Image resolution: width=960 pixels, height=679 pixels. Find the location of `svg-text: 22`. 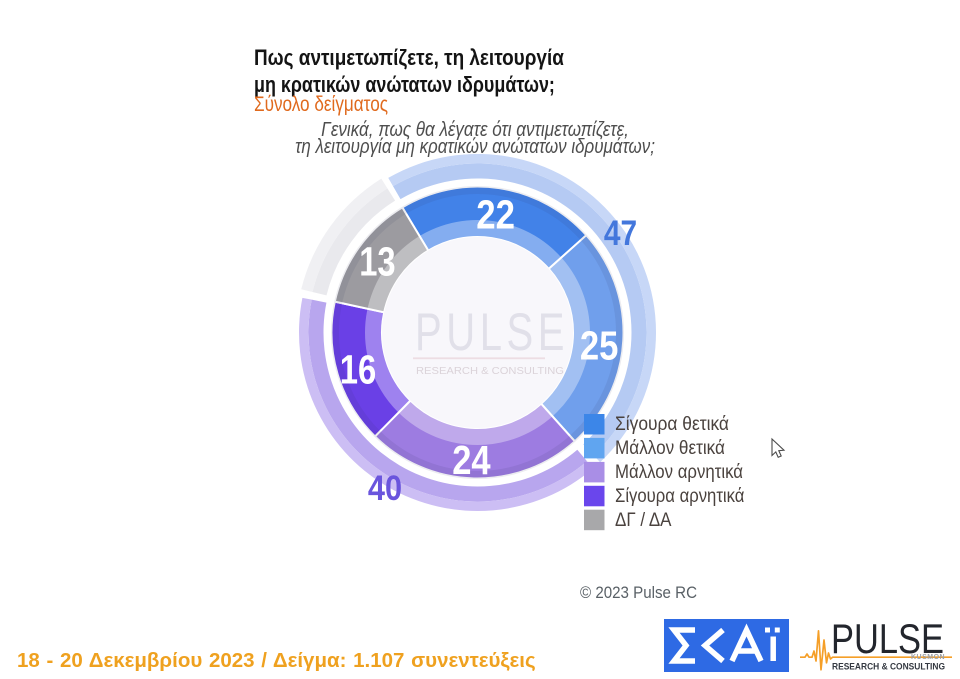

svg-text: 22 is located at coordinates (495, 214).